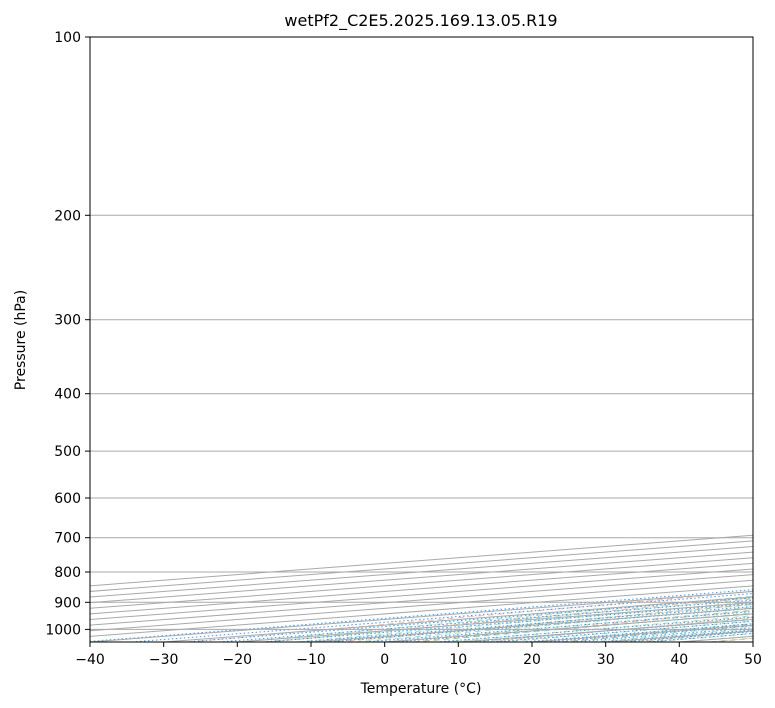 The height and width of the screenshot is (708, 775). I want to click on y-axis-label: Pressure (hPa), so click(21, 340).